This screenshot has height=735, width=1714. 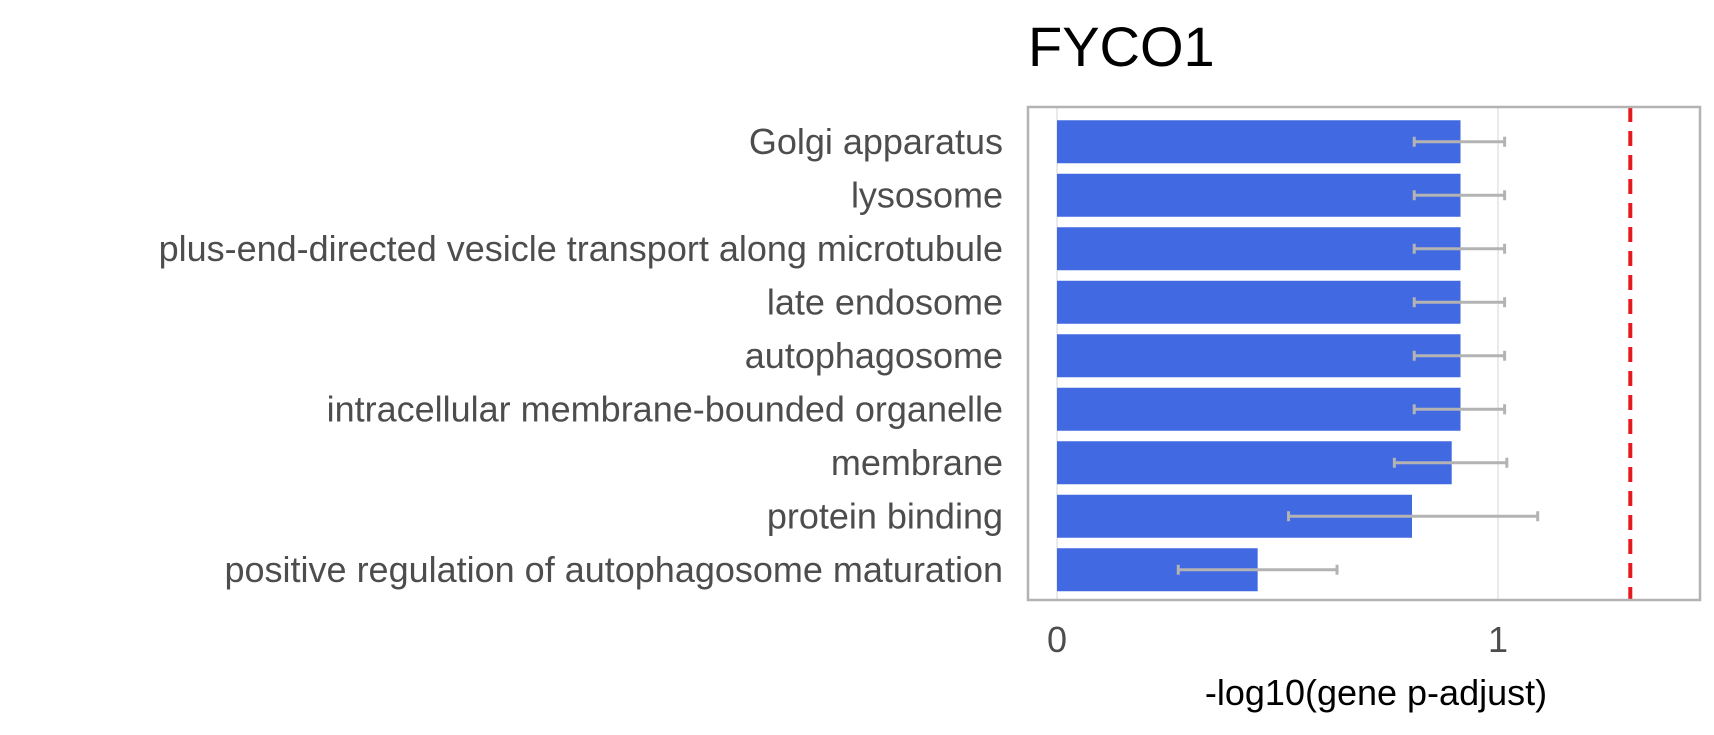 I want to click on error-layer, so click(x=1358, y=355).